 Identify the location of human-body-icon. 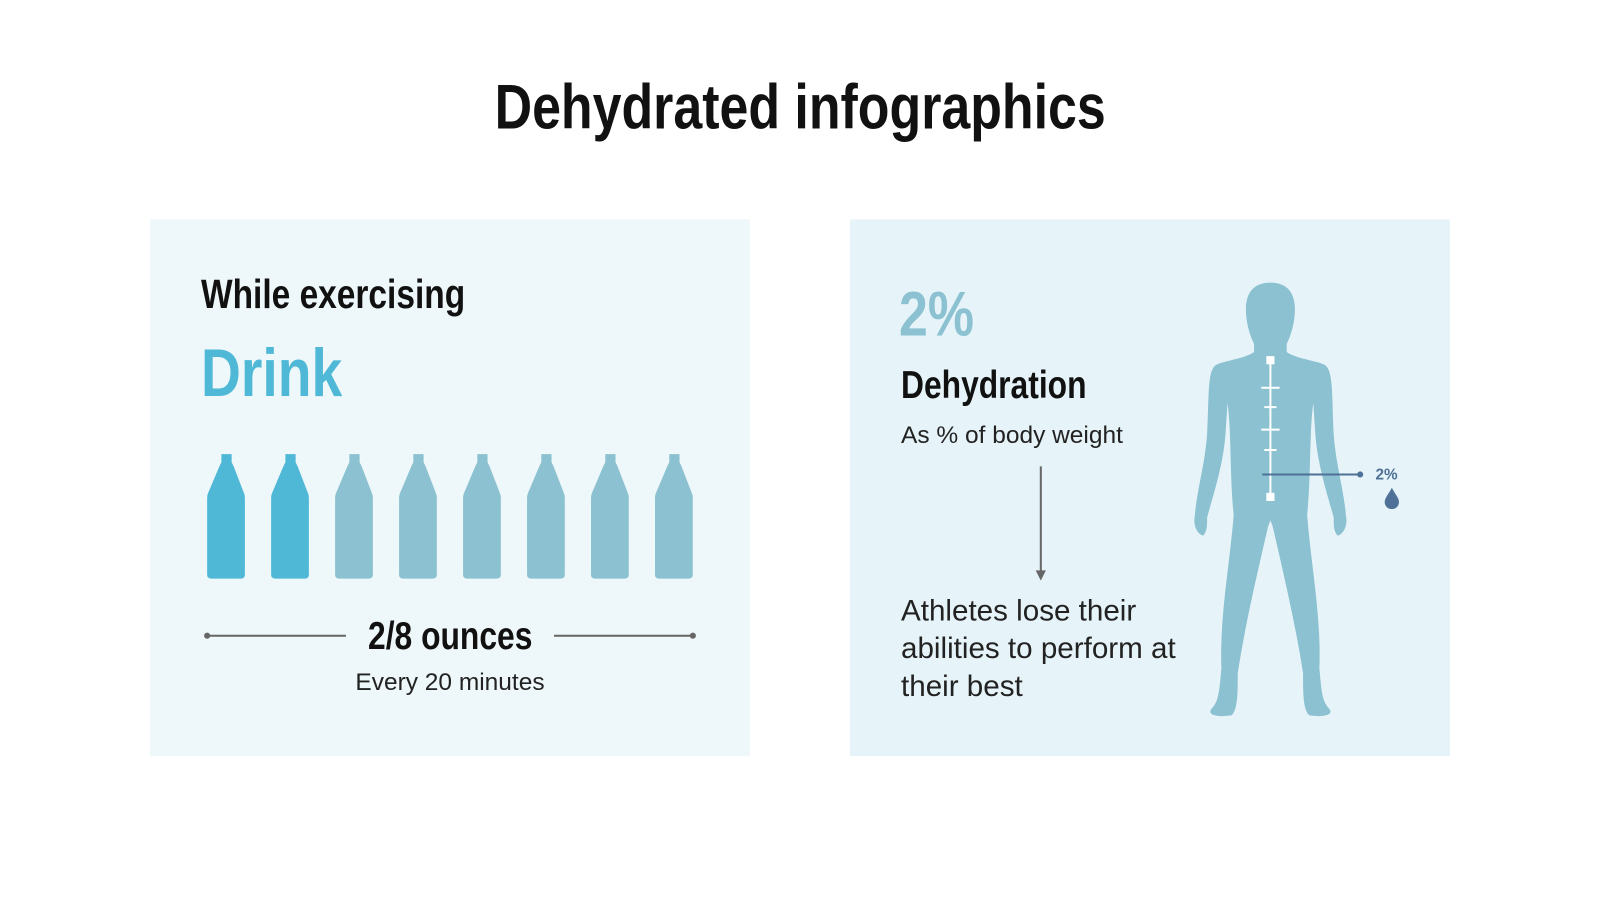
(1279, 499).